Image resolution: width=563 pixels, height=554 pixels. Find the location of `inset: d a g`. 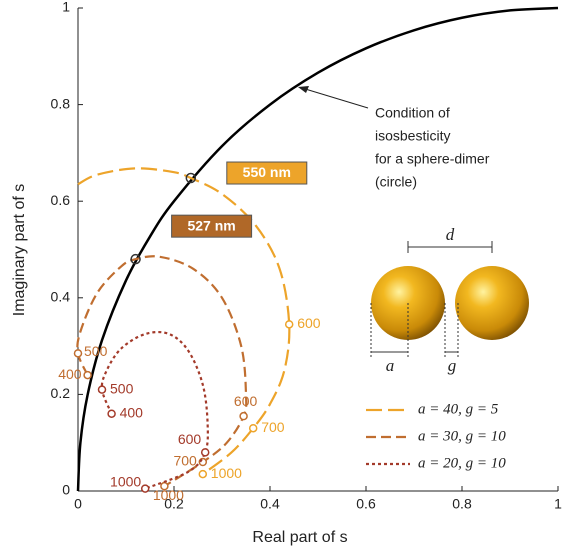

inset: d a g is located at coordinates (449, 300).